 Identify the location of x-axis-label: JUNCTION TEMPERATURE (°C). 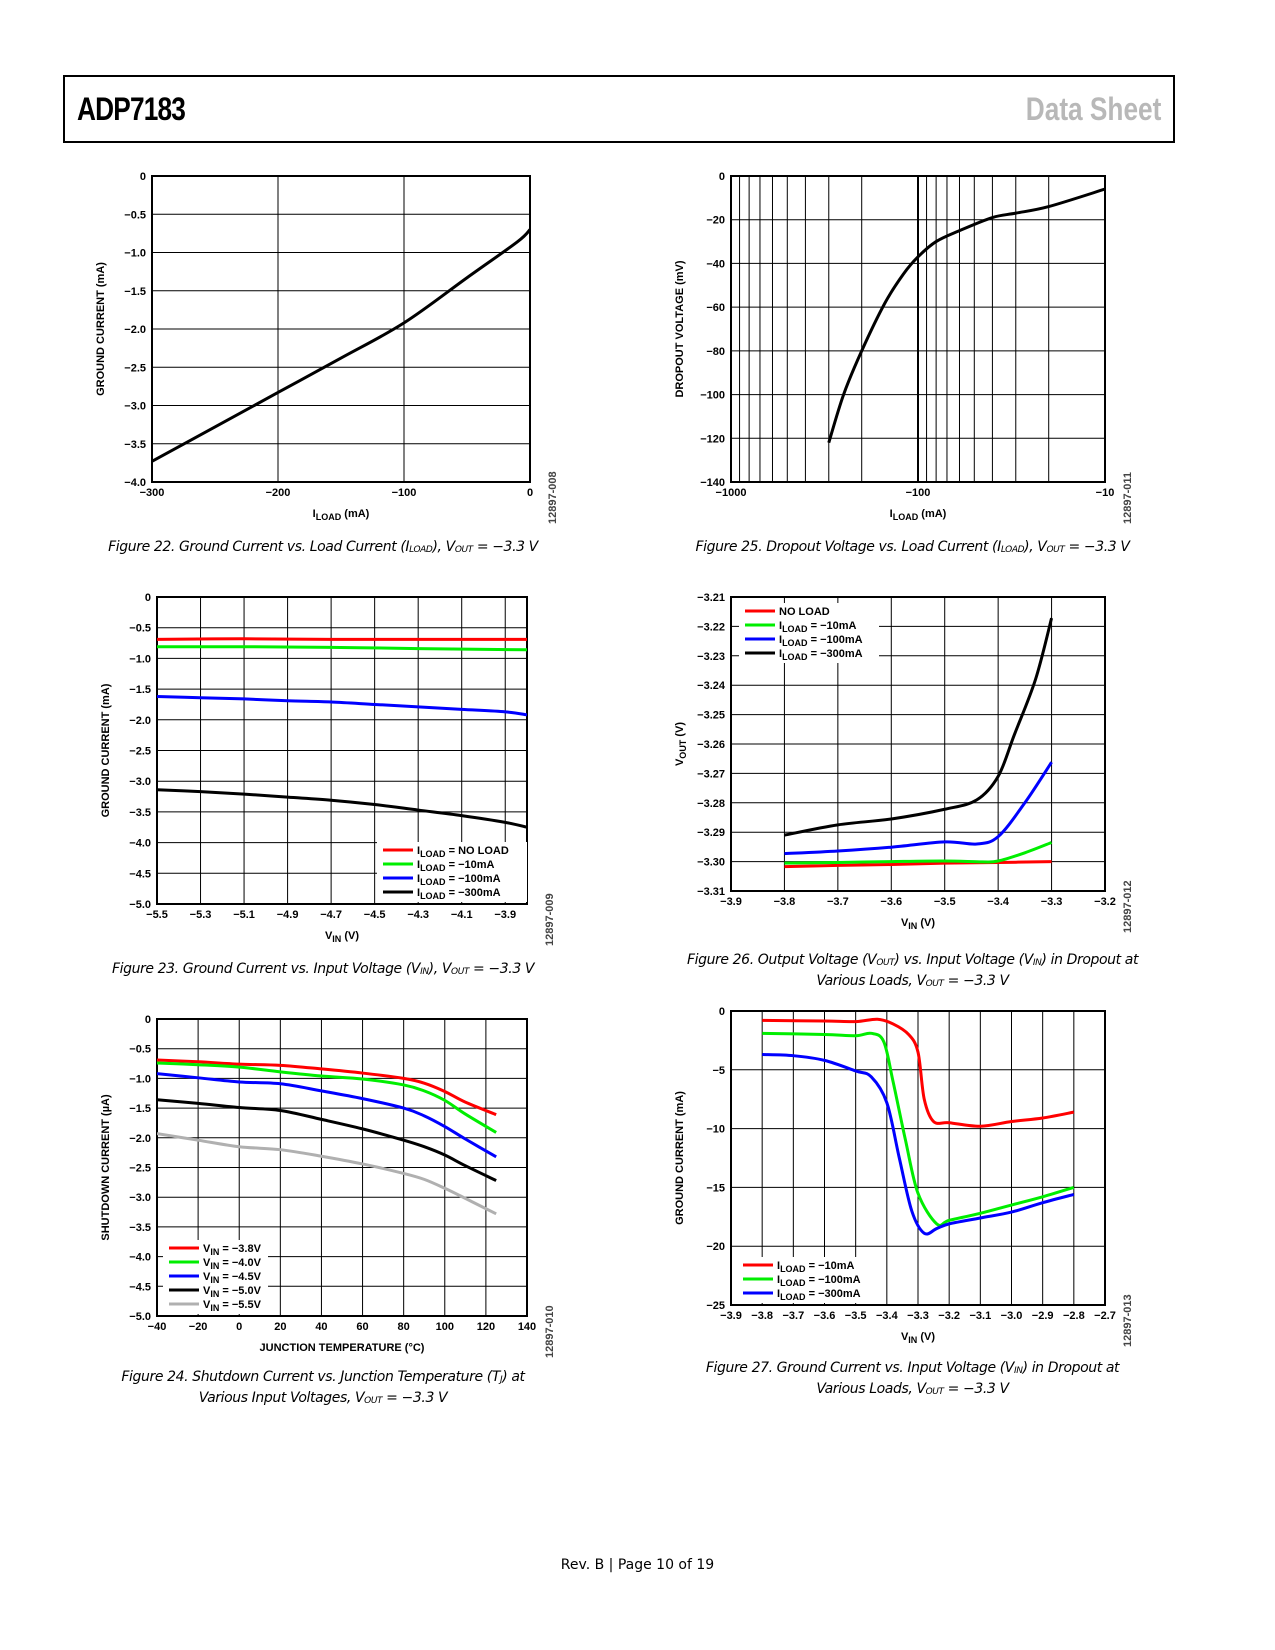
(342, 1348).